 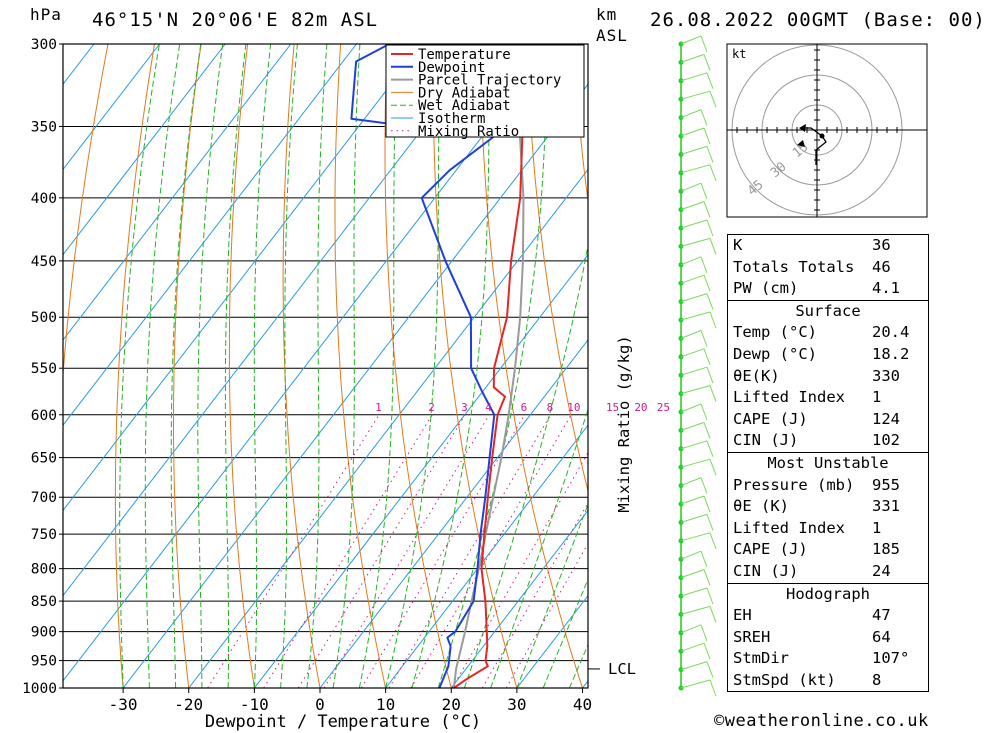 I want to click on pressure-tick-label: 1000, so click(x=39, y=689).